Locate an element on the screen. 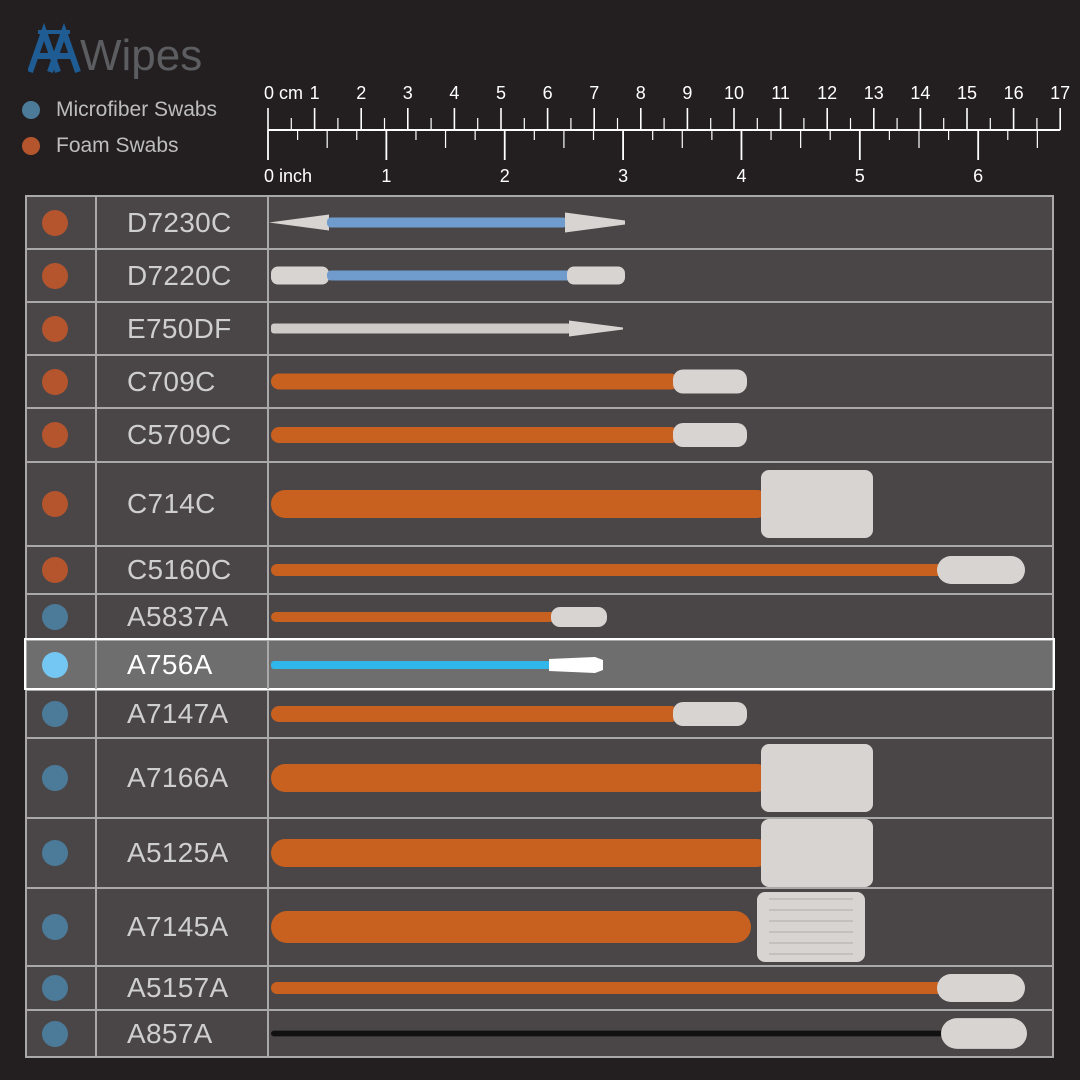 Image resolution: width=1080 pixels, height=1080 pixels. table-row: D7230C is located at coordinates (539, 221).